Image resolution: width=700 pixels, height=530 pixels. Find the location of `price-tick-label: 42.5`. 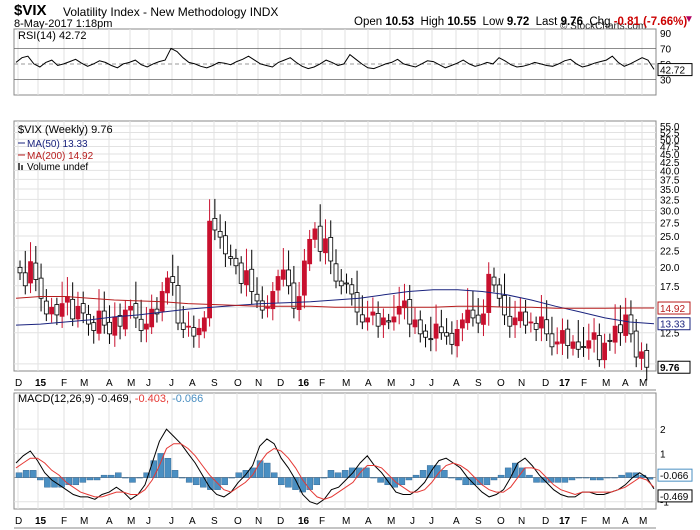

price-tick-label: 42.5 is located at coordinates (670, 163).